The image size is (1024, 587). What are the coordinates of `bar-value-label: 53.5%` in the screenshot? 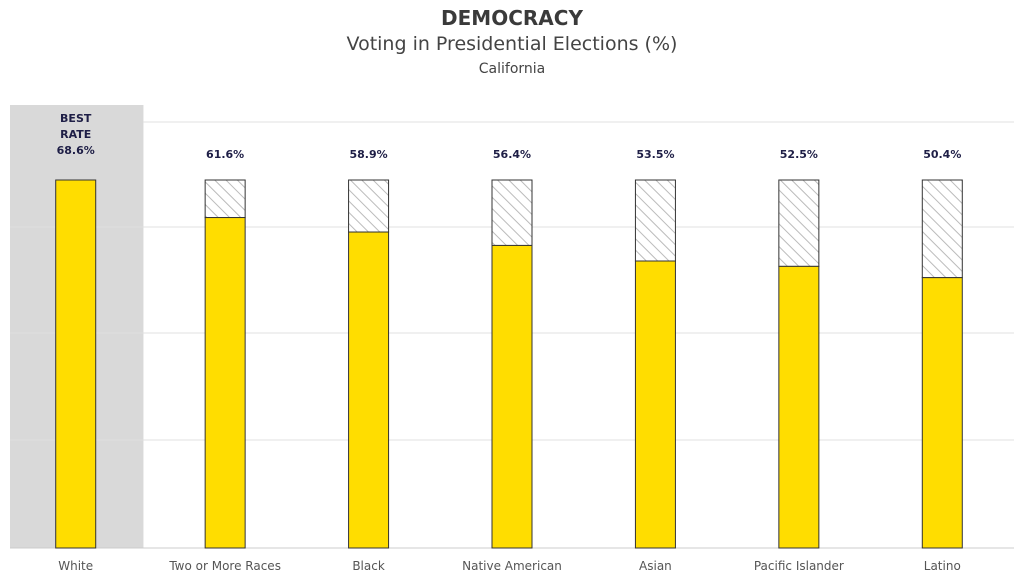 It's located at (655, 154).